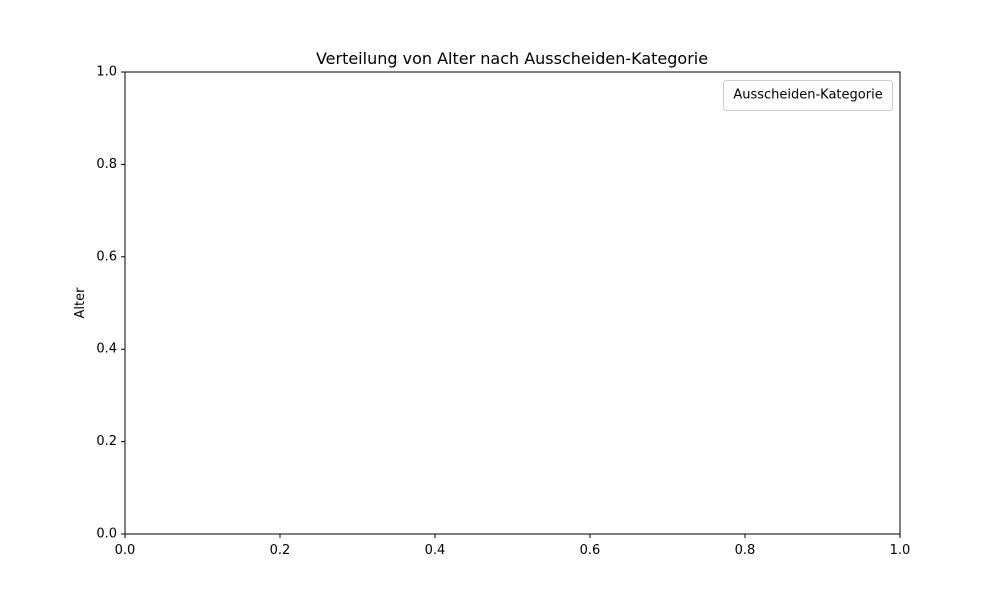  What do you see at coordinates (745, 550) in the screenshot?
I see `x-tick-label: 0.8` at bounding box center [745, 550].